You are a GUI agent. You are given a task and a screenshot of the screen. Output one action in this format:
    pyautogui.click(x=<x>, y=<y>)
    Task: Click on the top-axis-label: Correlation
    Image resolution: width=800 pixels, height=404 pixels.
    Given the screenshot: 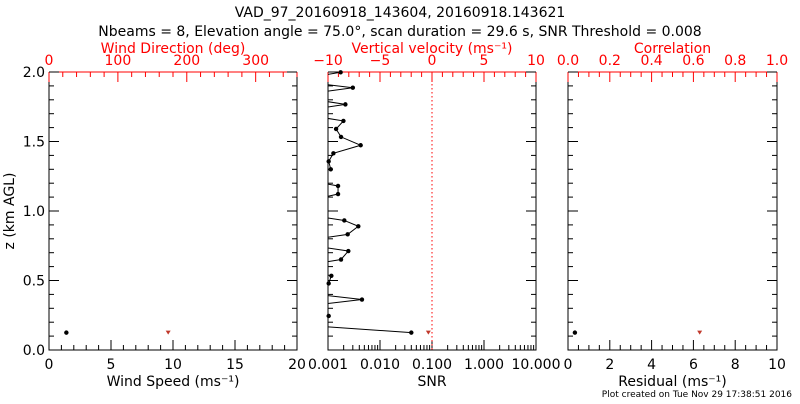 What is the action you would take?
    pyautogui.click(x=672, y=49)
    